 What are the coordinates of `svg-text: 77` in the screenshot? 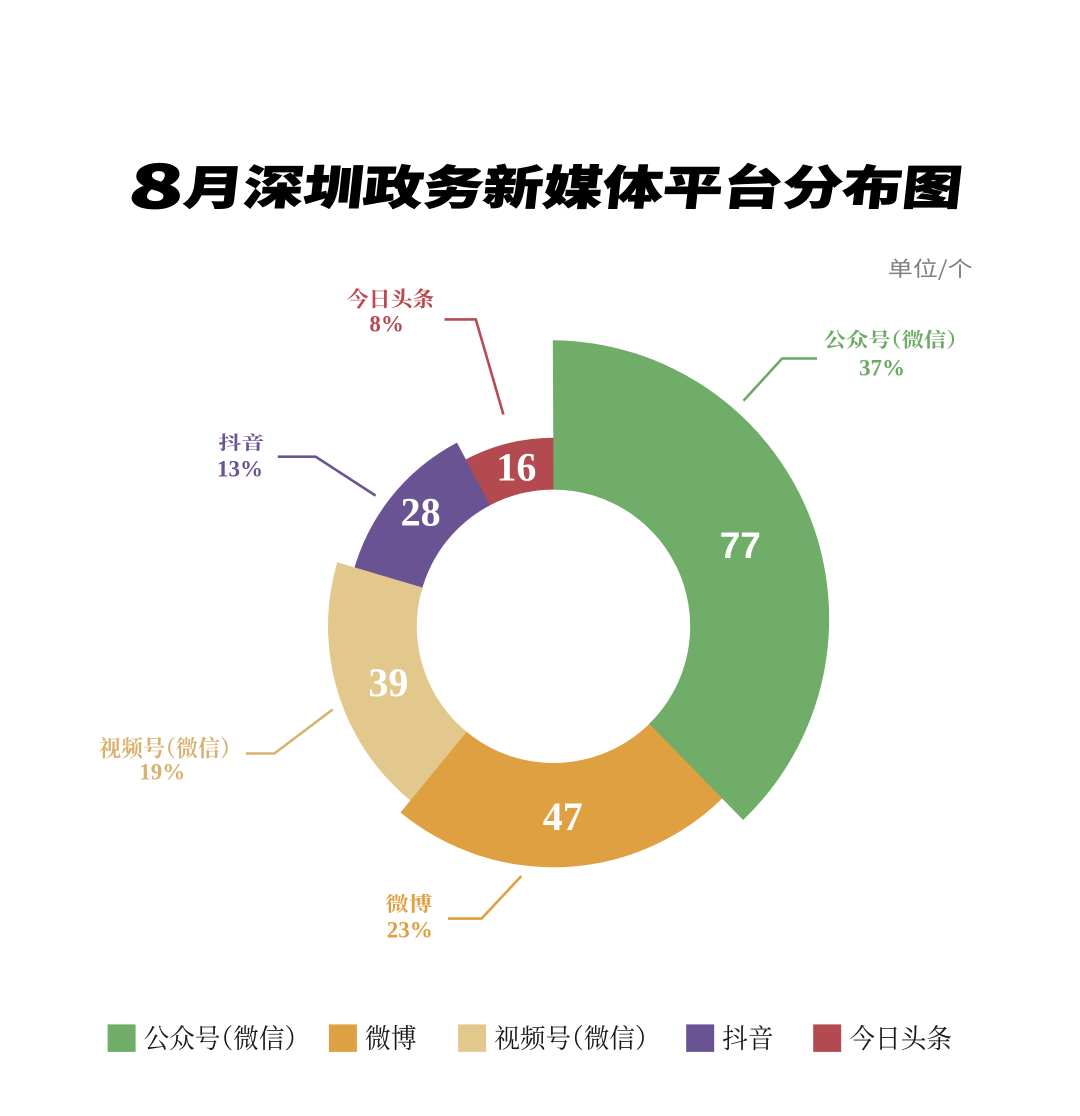 It's located at (740, 545).